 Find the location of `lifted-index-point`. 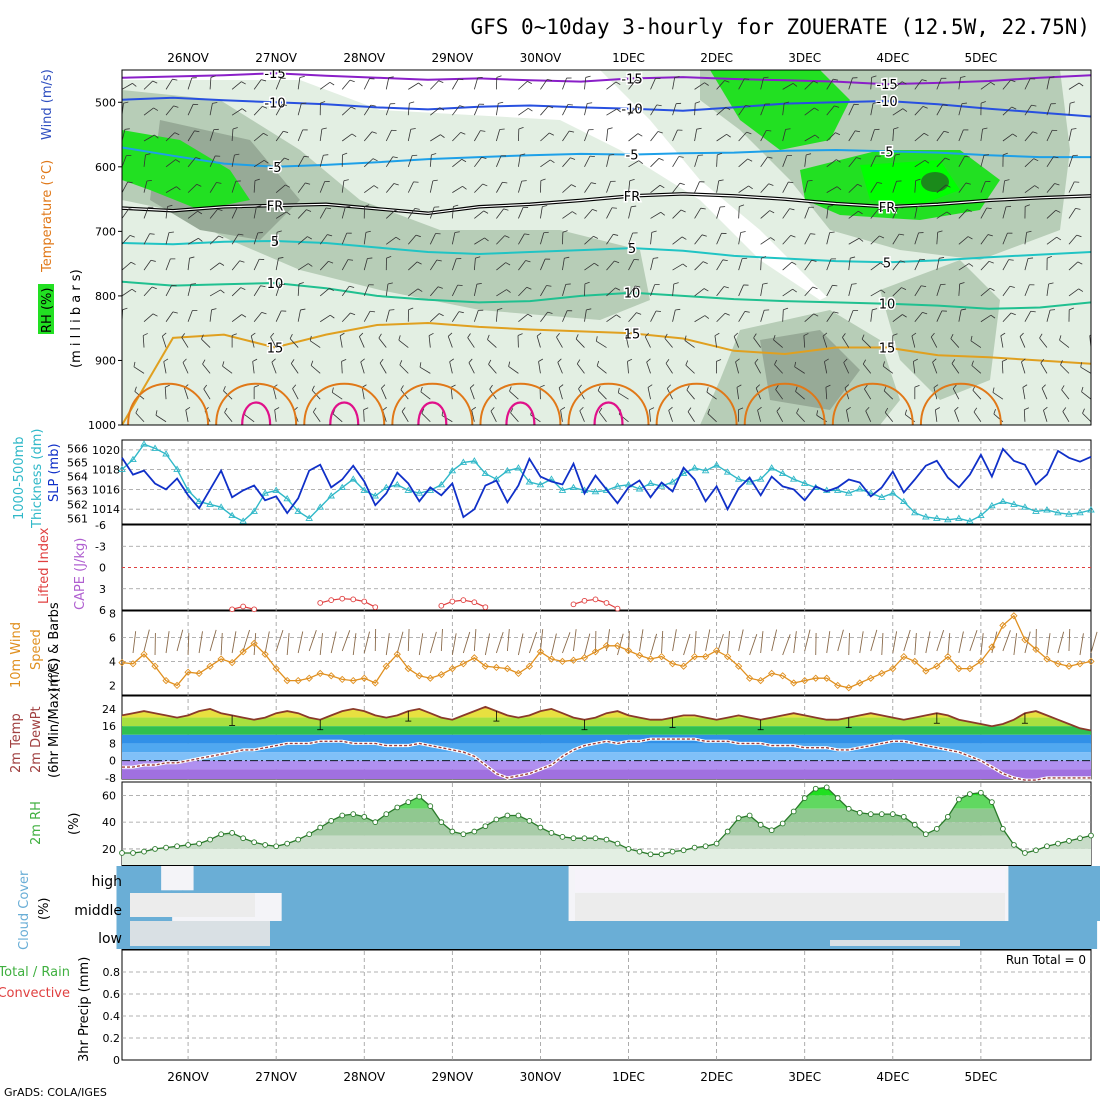

lifted-index-point is located at coordinates (364, 601).